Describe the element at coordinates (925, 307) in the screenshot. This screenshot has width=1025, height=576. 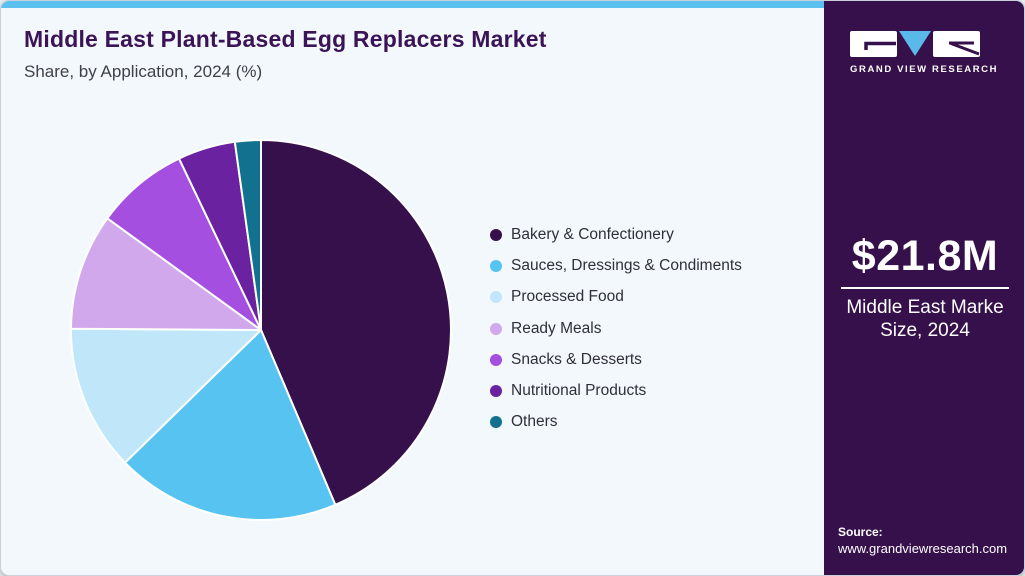
I see `market-size-label-line1: Middle East Marke` at that location.